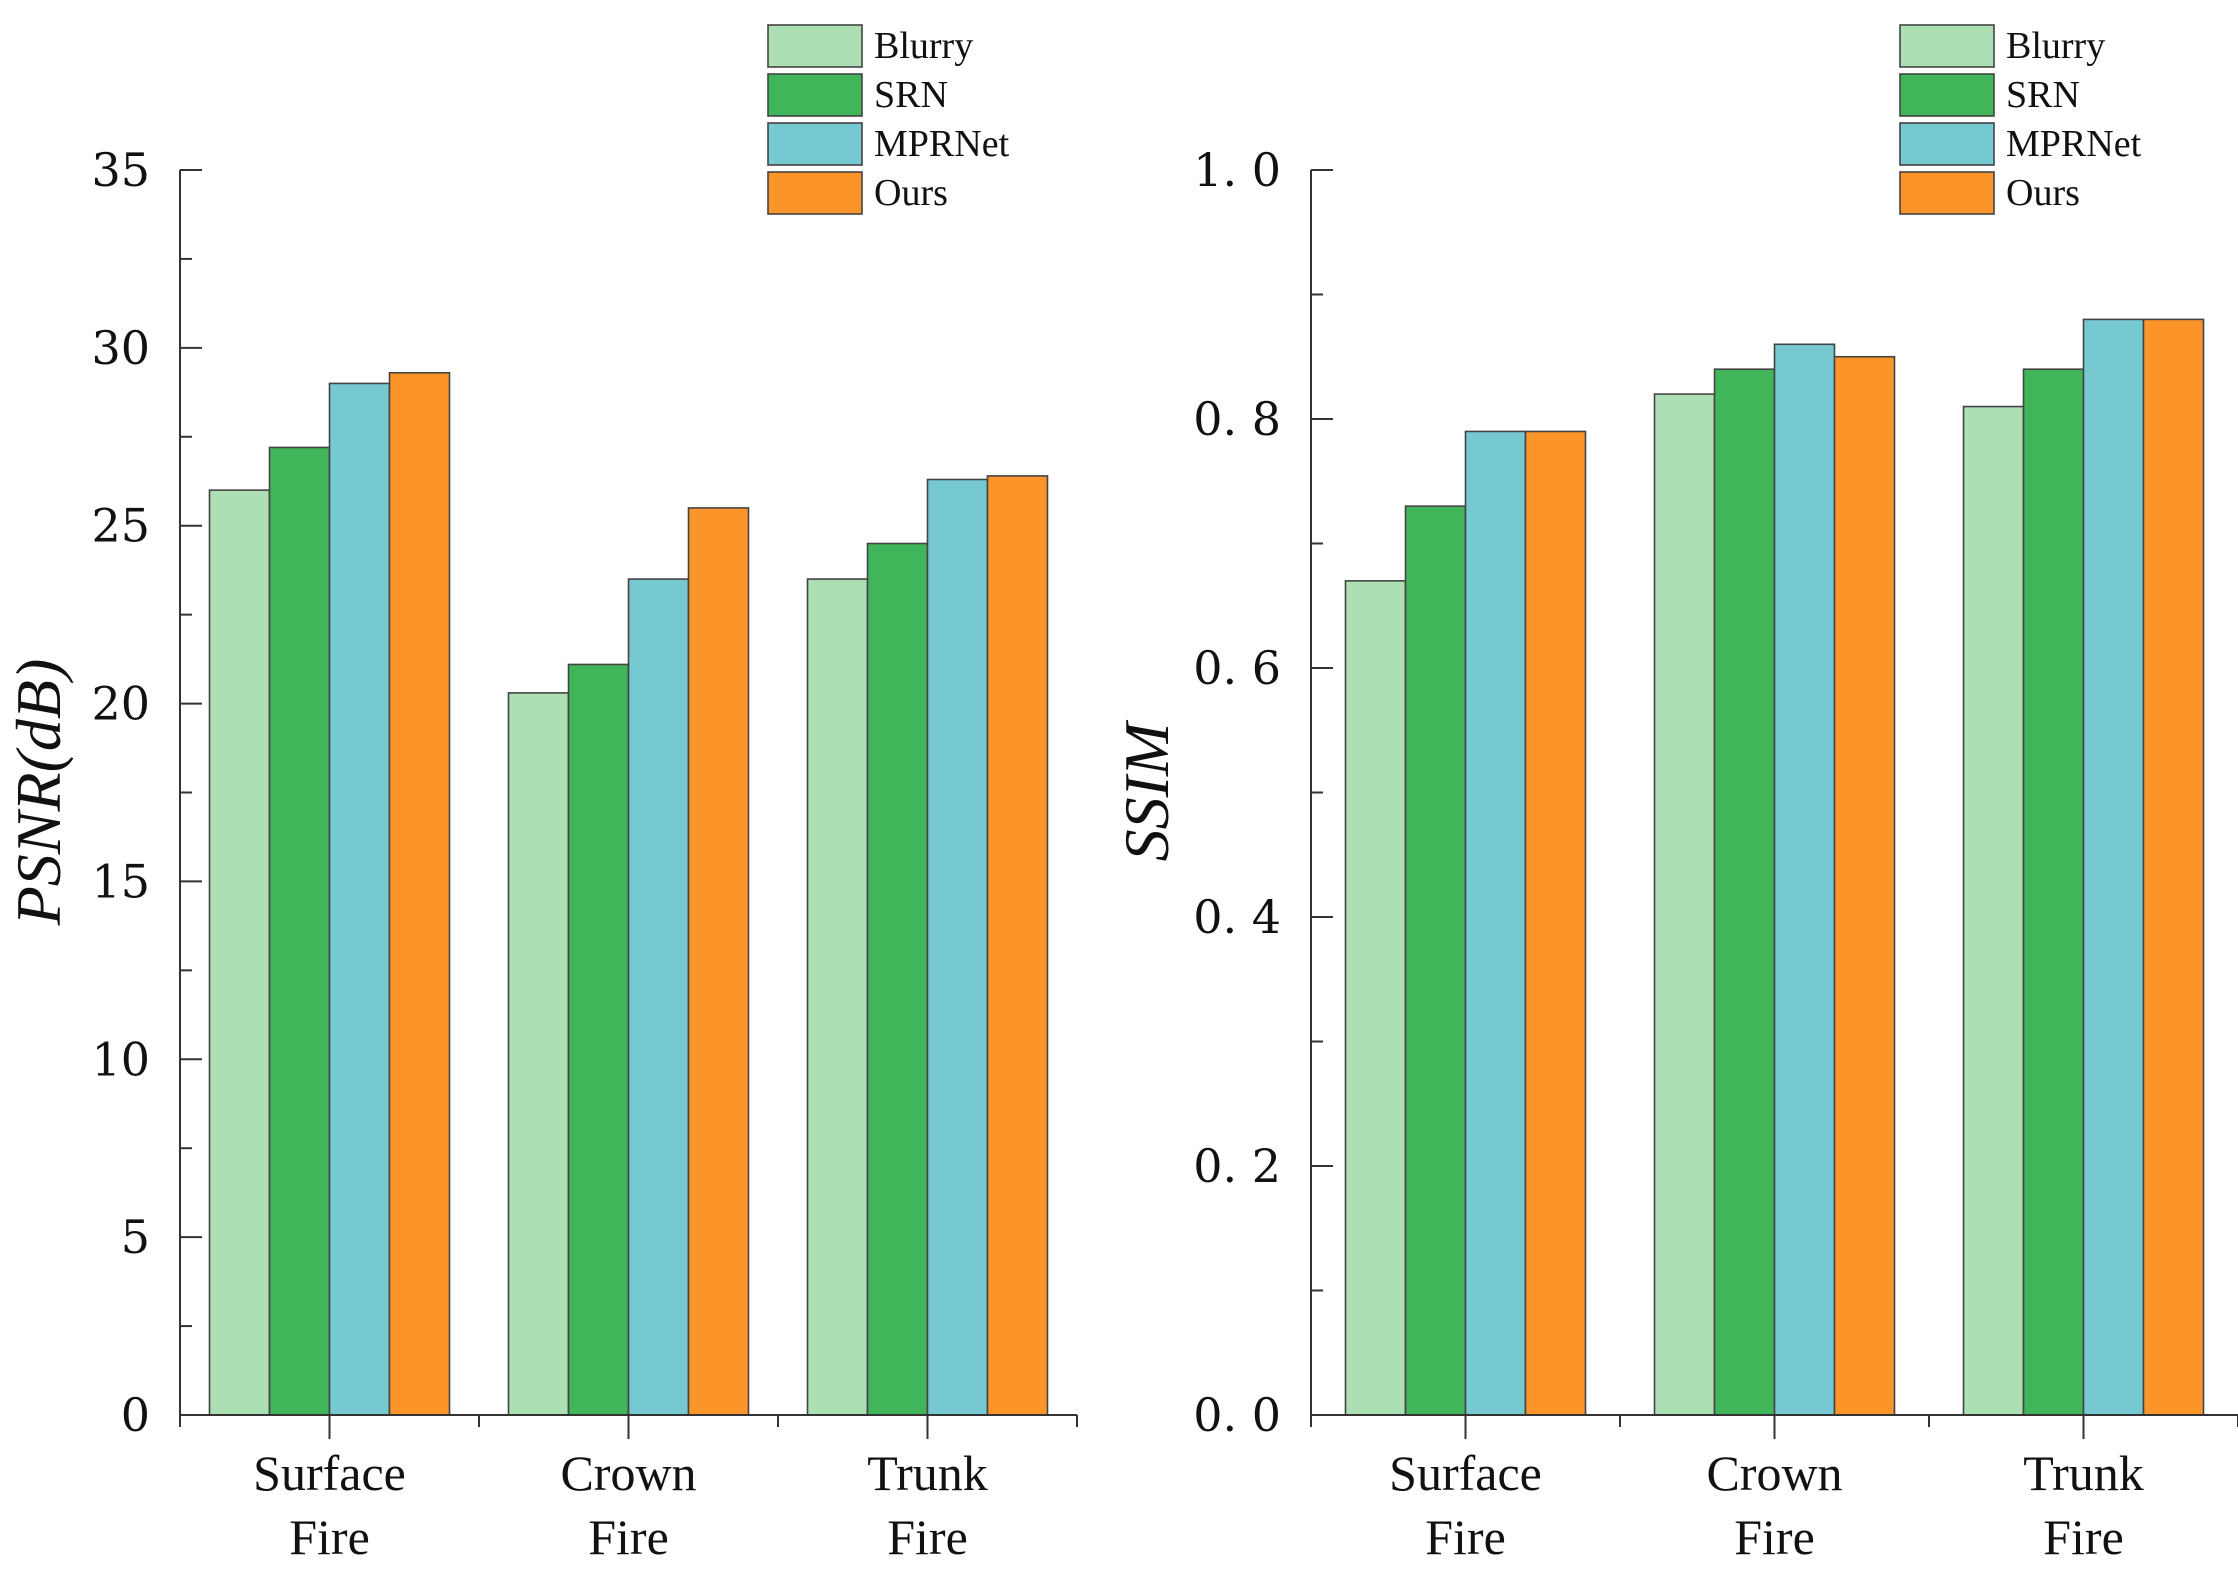  I want to click on y-tick-label: 0. 4, so click(1237, 917).